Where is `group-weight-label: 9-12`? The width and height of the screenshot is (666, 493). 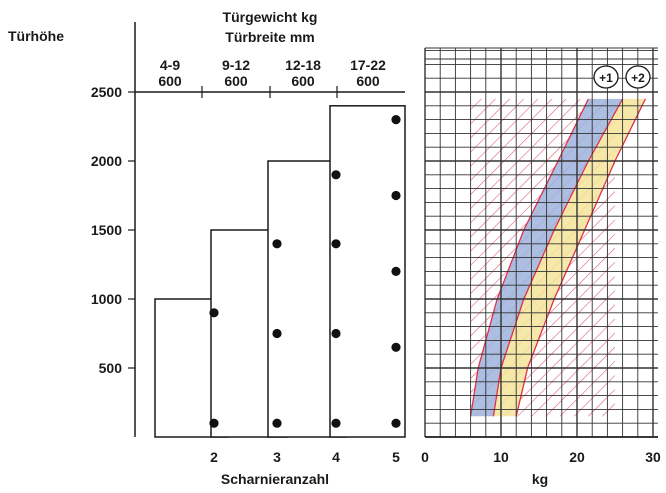
group-weight-label: 9-12 is located at coordinates (236, 65).